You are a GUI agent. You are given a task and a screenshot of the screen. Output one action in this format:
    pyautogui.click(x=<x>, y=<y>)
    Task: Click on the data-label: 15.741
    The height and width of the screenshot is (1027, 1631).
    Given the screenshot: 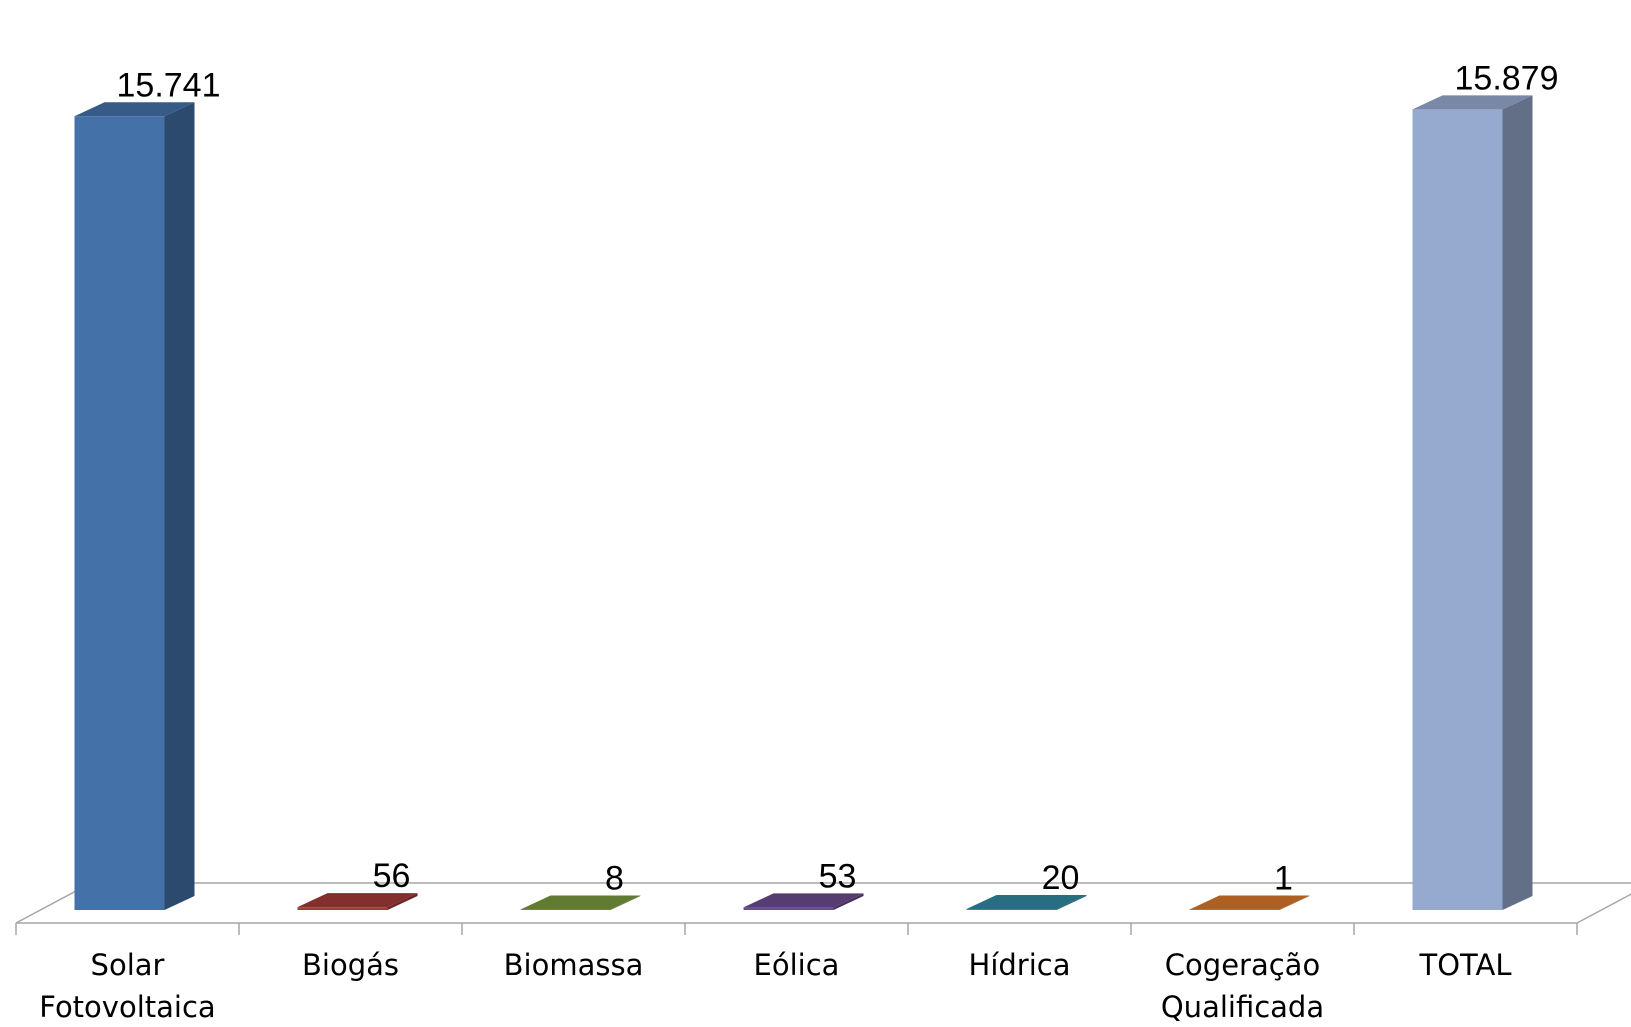 What is the action you would take?
    pyautogui.click(x=169, y=85)
    